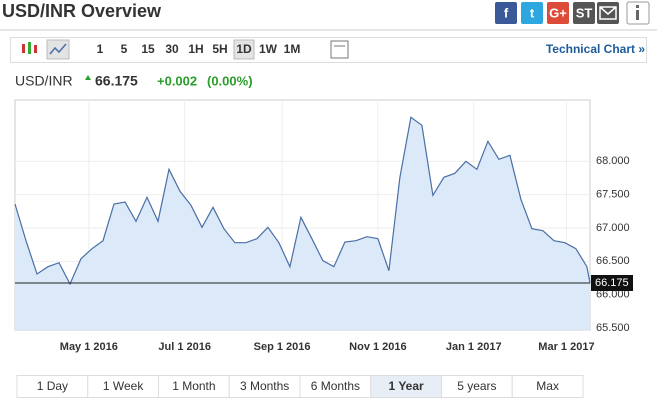 This screenshot has height=413, width=657. Describe the element at coordinates (595, 49) in the screenshot. I see `technical-chart-link: Technical Chart »` at that location.